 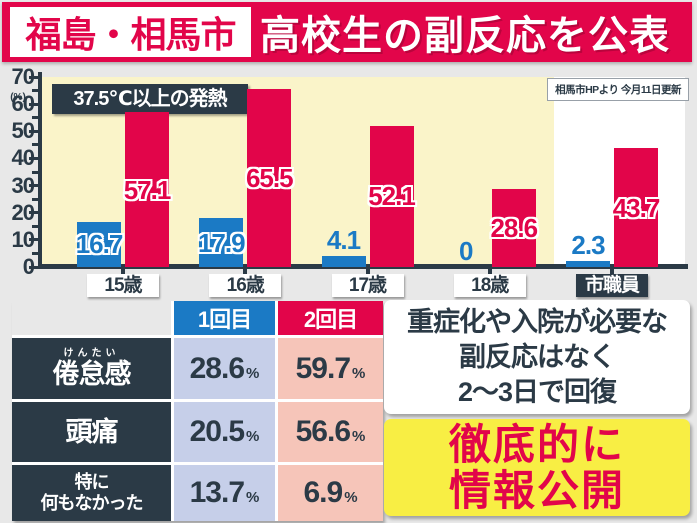 What do you see at coordinates (23, 131) in the screenshot?
I see `y-axis-tick-label: 50` at bounding box center [23, 131].